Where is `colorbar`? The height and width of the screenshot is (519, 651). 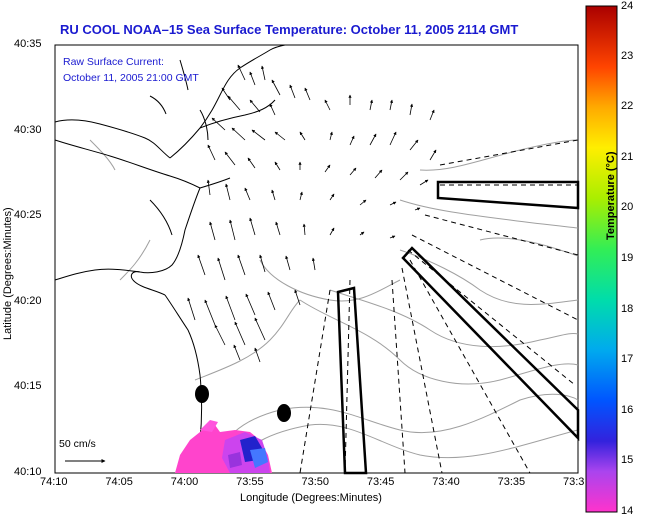
colorbar is located at coordinates (601, 259).